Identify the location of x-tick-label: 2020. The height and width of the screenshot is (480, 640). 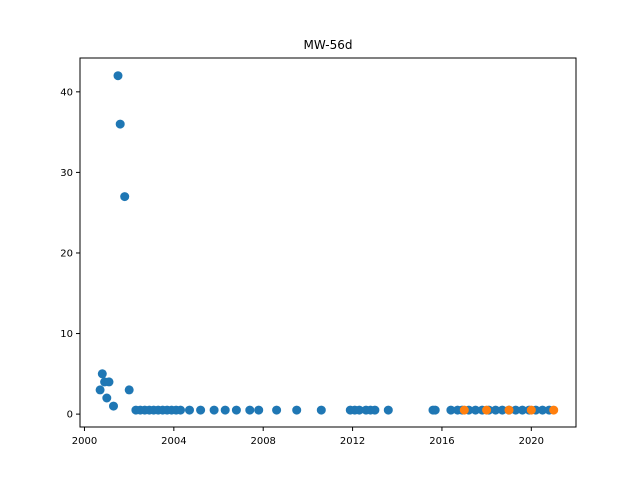
(531, 441).